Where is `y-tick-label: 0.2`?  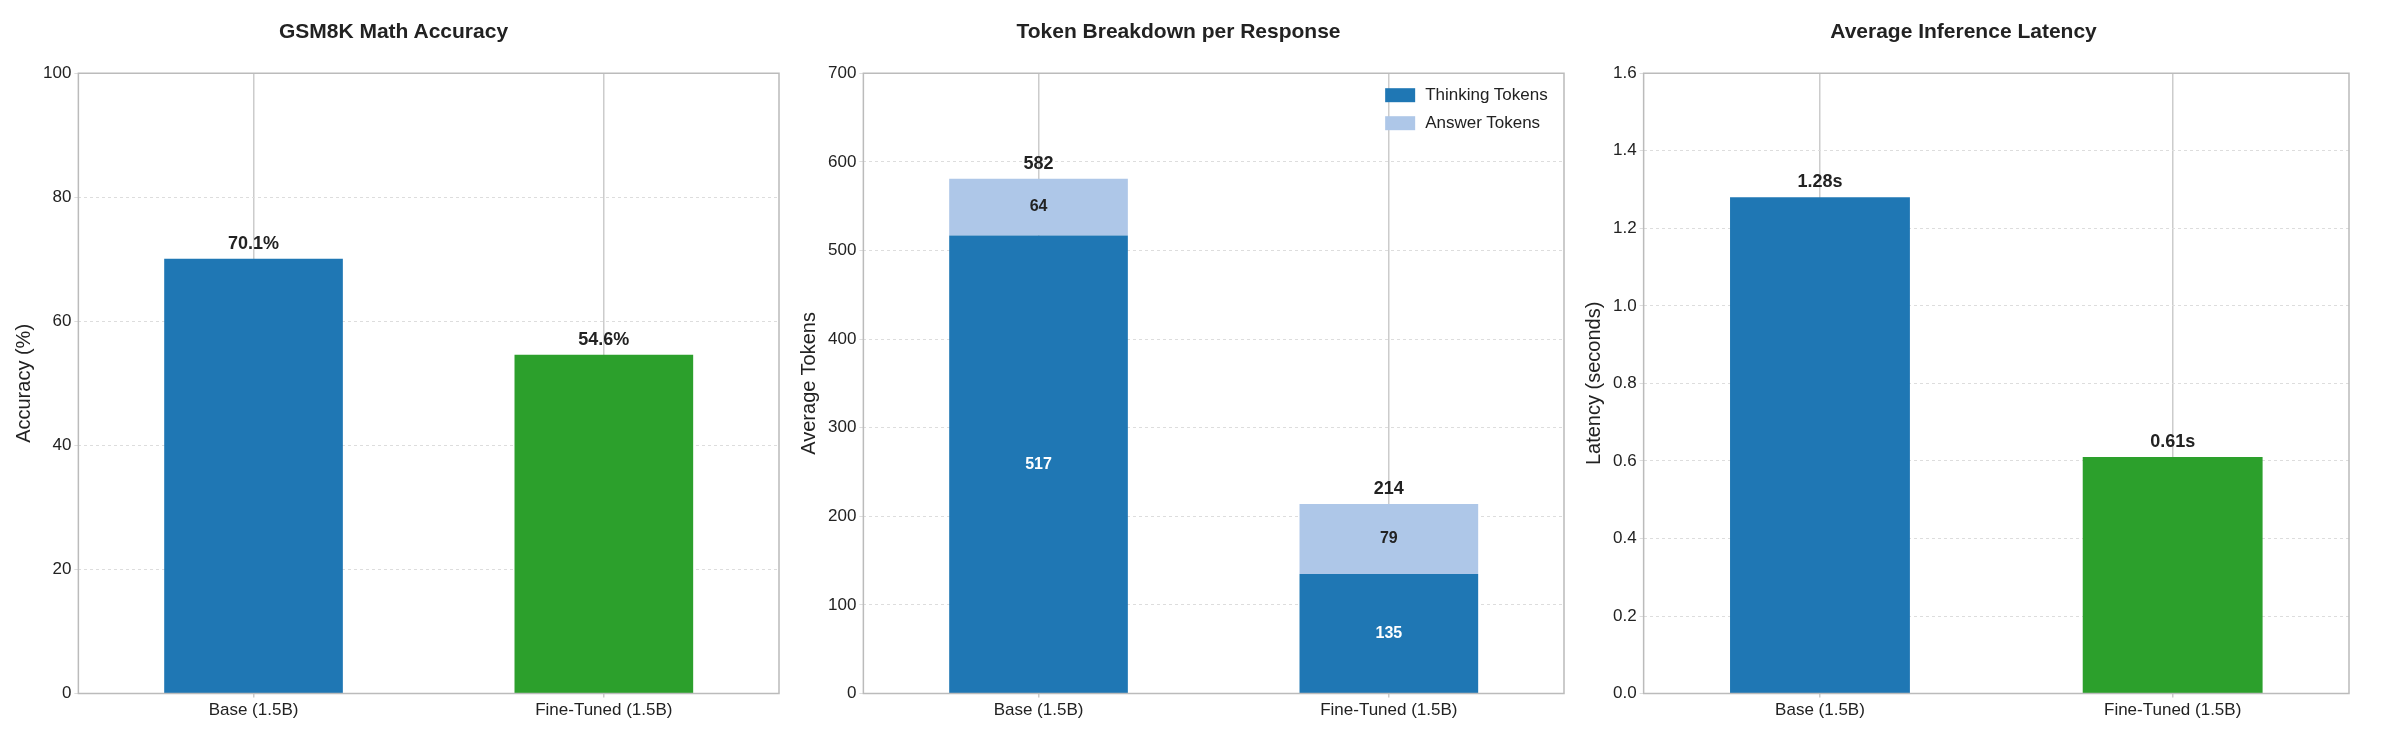 y-tick-label: 0.2 is located at coordinates (1624, 615).